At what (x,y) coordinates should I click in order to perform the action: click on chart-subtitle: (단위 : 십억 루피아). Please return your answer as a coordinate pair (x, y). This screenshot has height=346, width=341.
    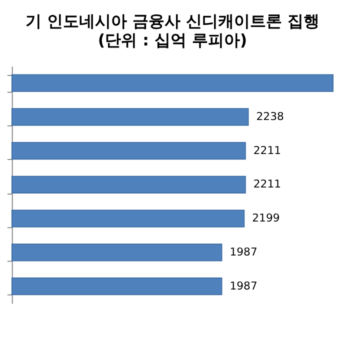
    Looking at the image, I should click on (173, 40).